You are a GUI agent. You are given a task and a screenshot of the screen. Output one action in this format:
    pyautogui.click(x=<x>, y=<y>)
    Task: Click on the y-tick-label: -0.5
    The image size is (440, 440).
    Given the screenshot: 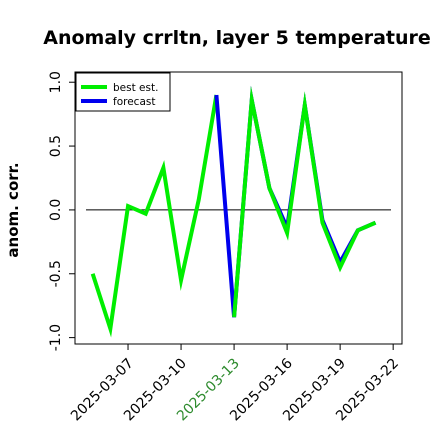 What is the action you would take?
    pyautogui.click(x=56, y=273)
    